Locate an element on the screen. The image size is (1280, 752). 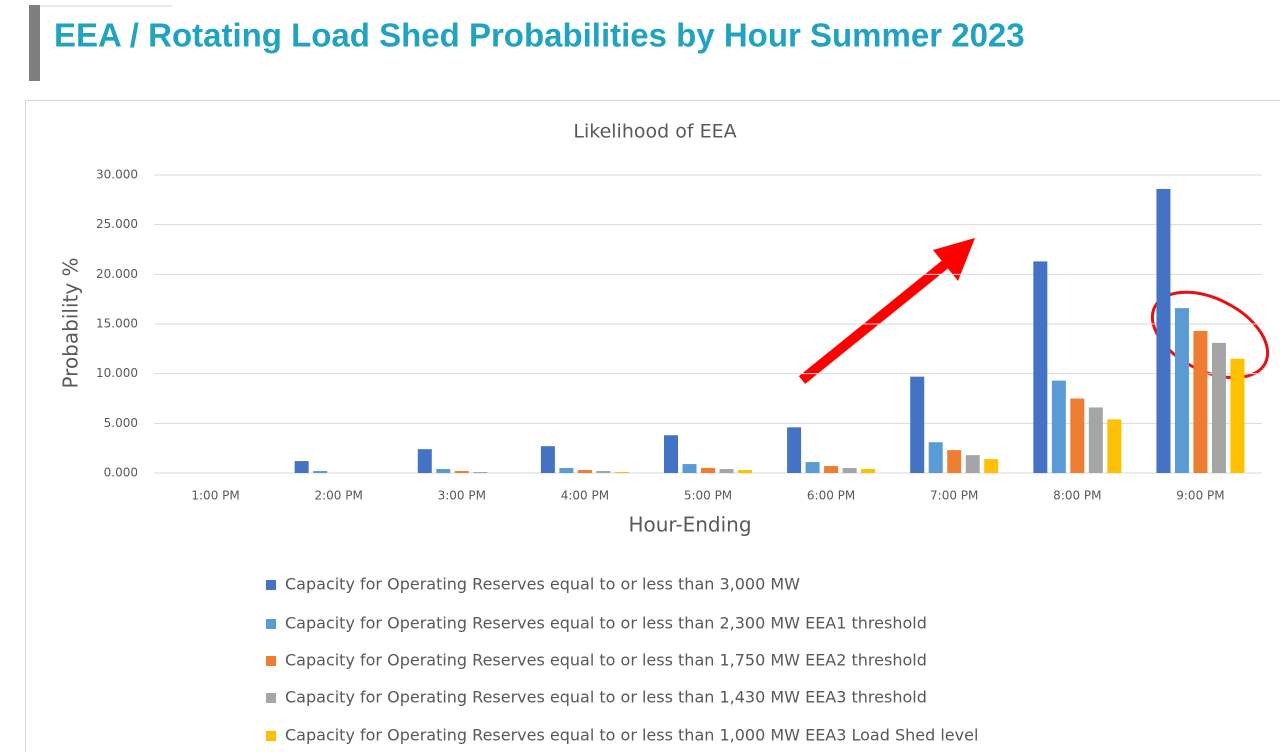
y-tick-label: 20.000 is located at coordinates (117, 274).